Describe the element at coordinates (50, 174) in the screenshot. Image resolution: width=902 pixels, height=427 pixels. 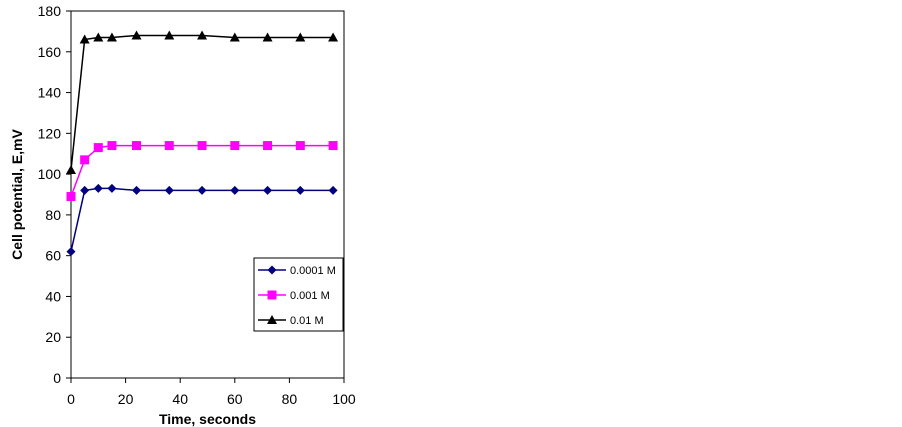
I see `y-tick-label: 100` at that location.